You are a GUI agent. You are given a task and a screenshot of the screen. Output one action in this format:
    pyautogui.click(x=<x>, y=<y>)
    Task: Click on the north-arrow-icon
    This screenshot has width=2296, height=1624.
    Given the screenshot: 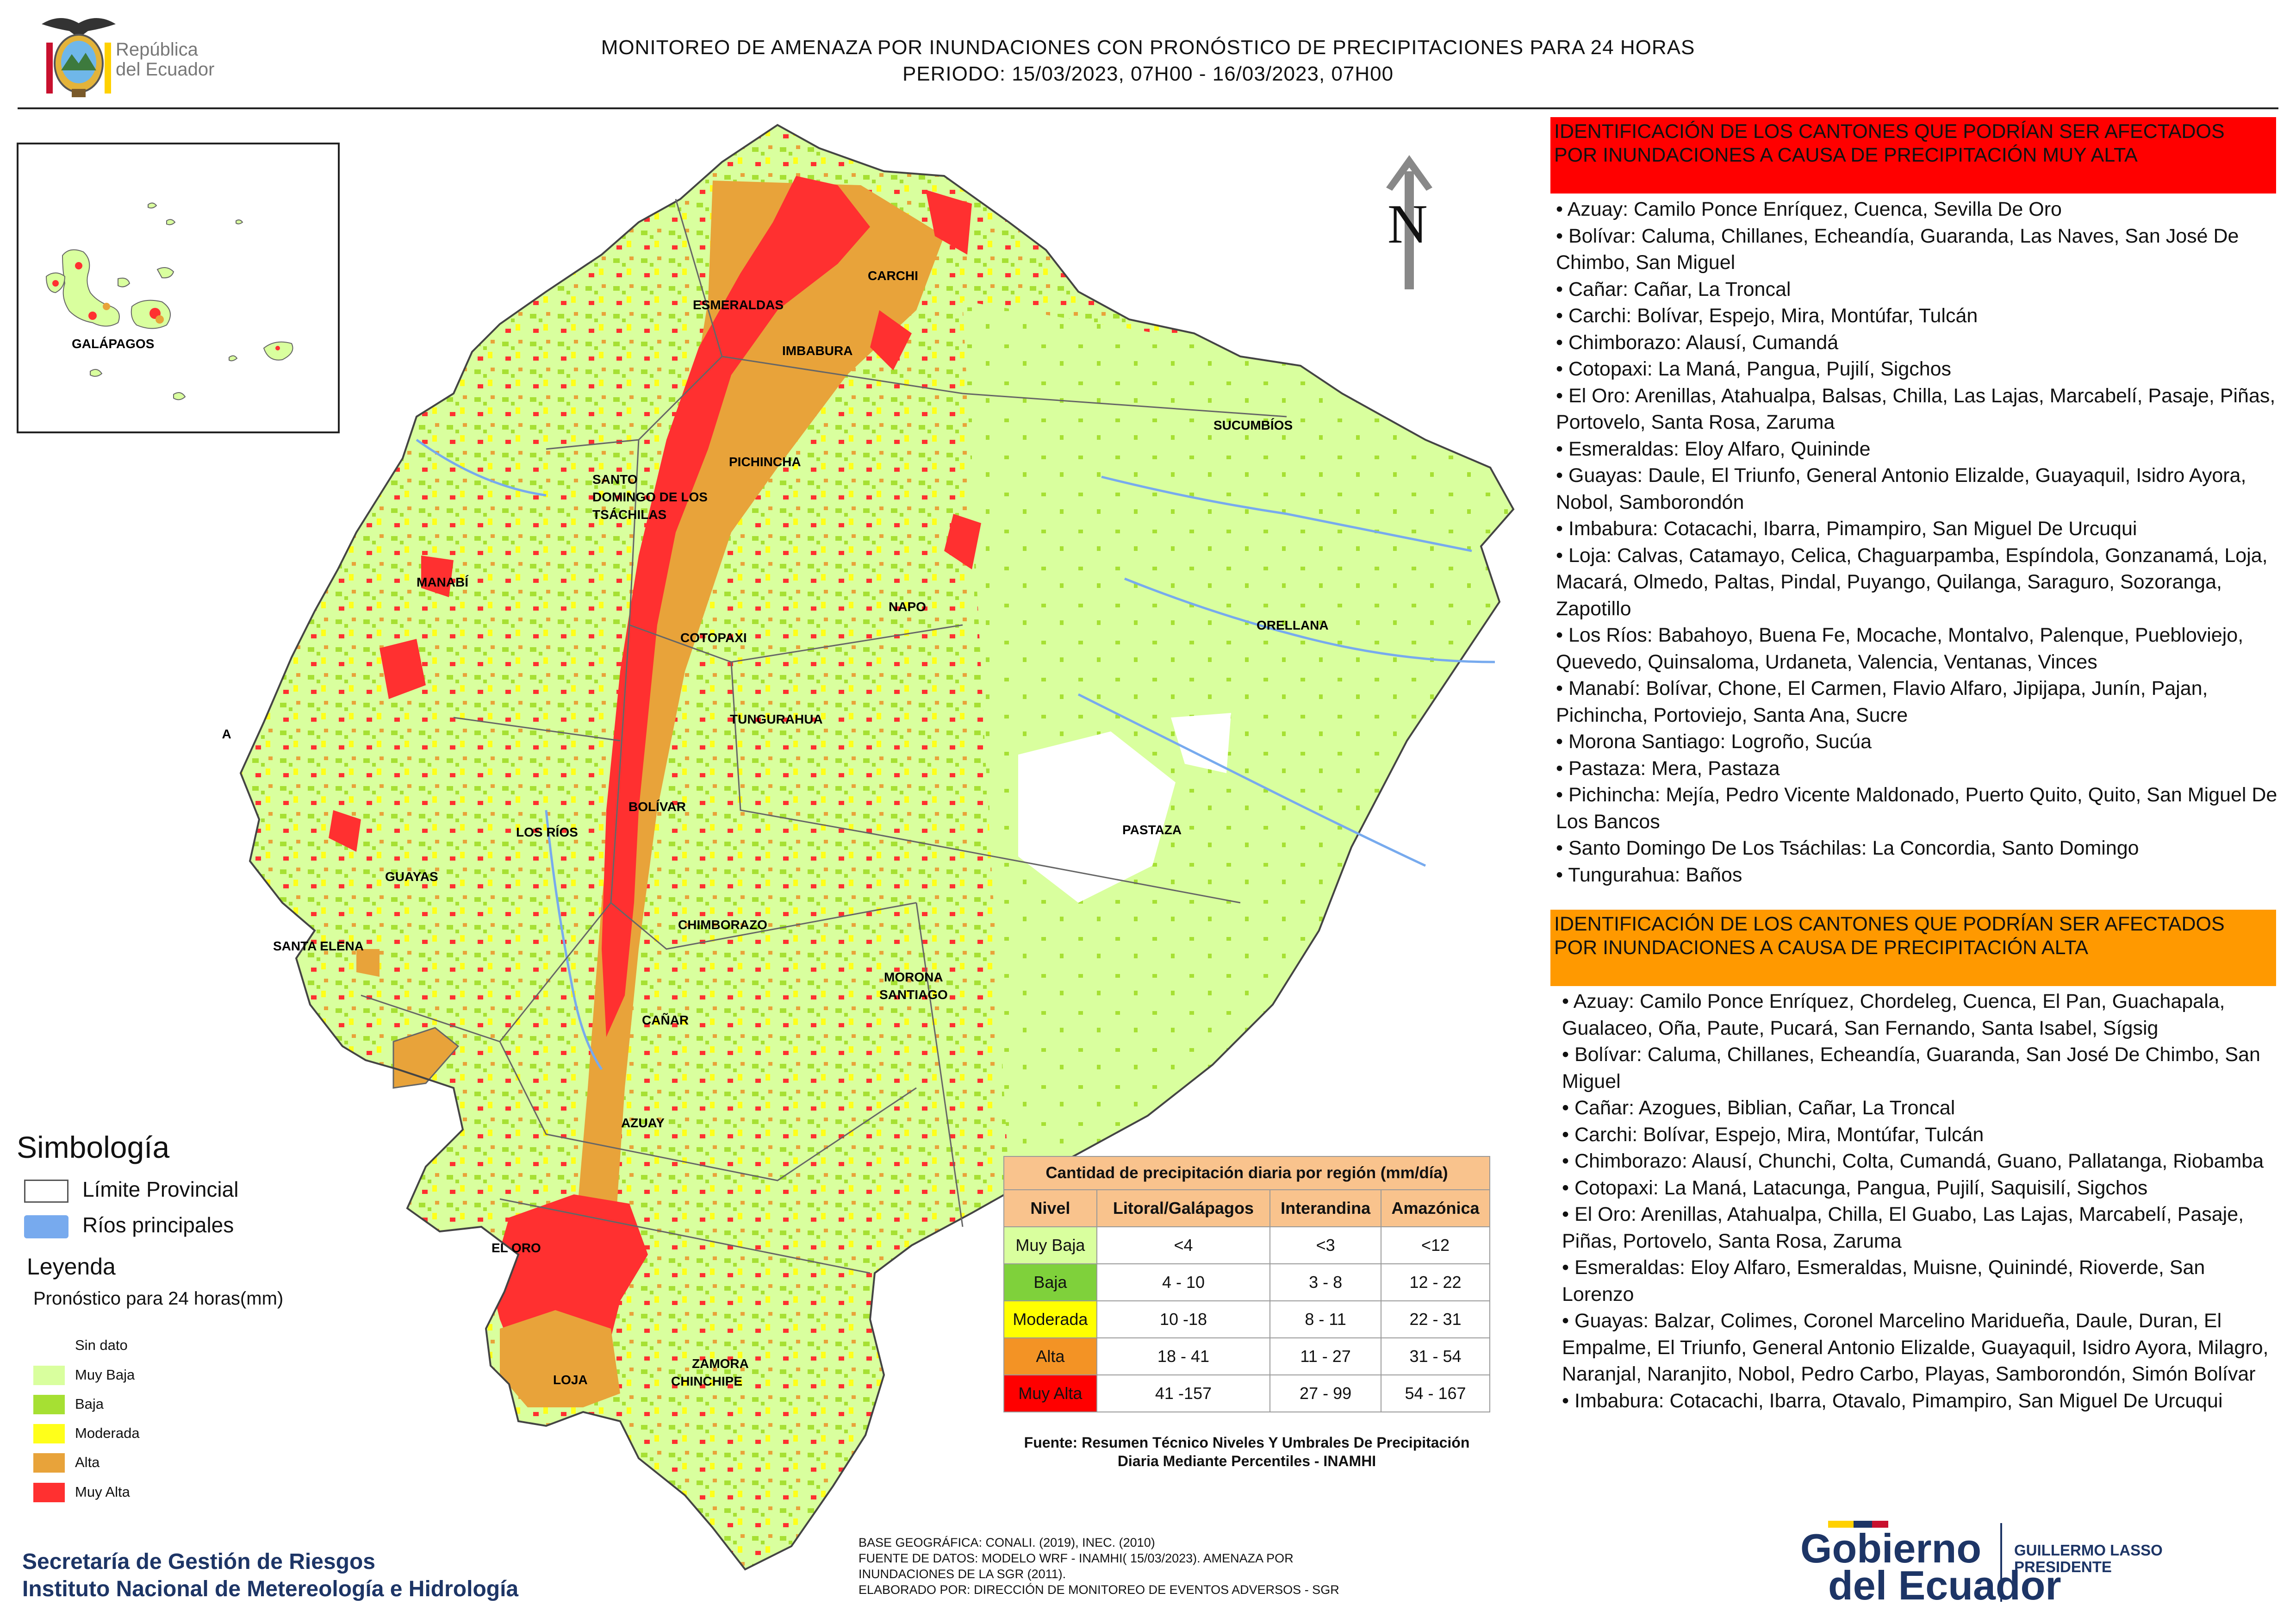 What is the action you would take?
    pyautogui.click(x=1409, y=222)
    